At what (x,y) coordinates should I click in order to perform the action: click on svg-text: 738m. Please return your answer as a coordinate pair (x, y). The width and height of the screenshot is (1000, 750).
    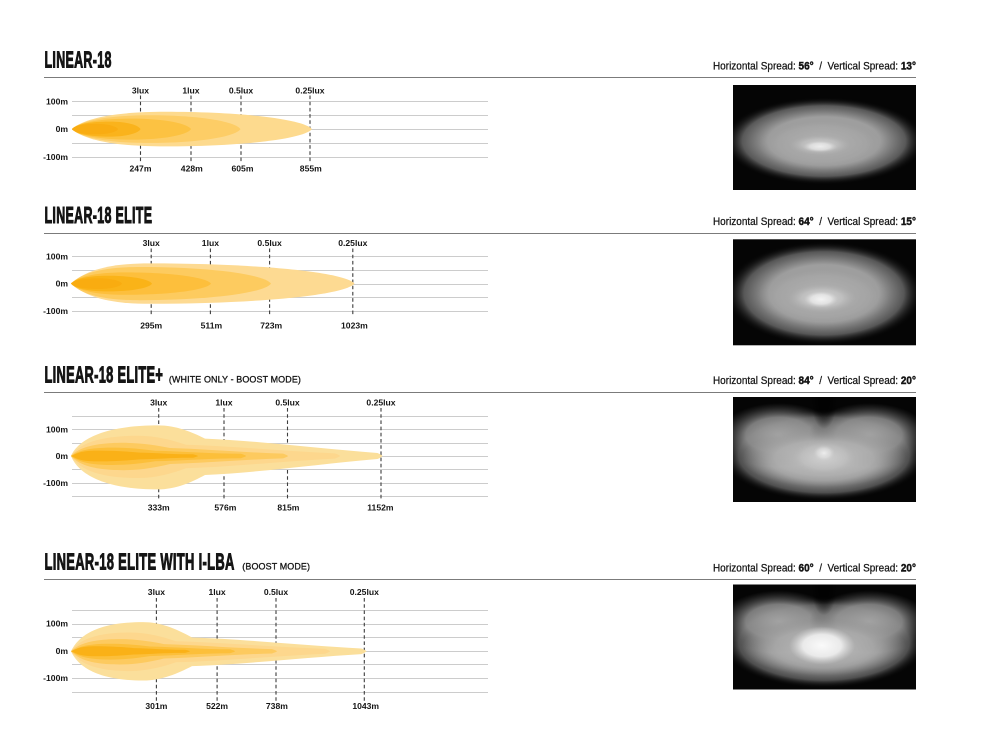
    Looking at the image, I should click on (277, 706).